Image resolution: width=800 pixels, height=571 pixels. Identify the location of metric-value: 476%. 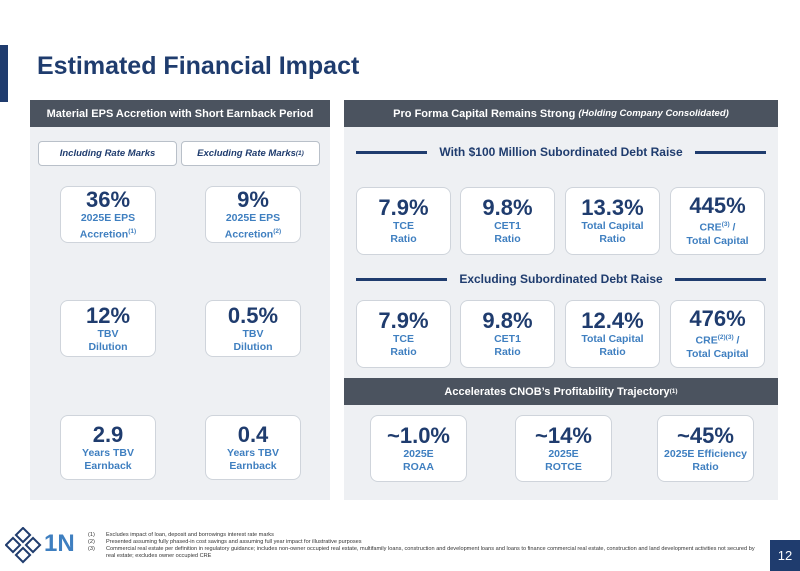
(717, 319).